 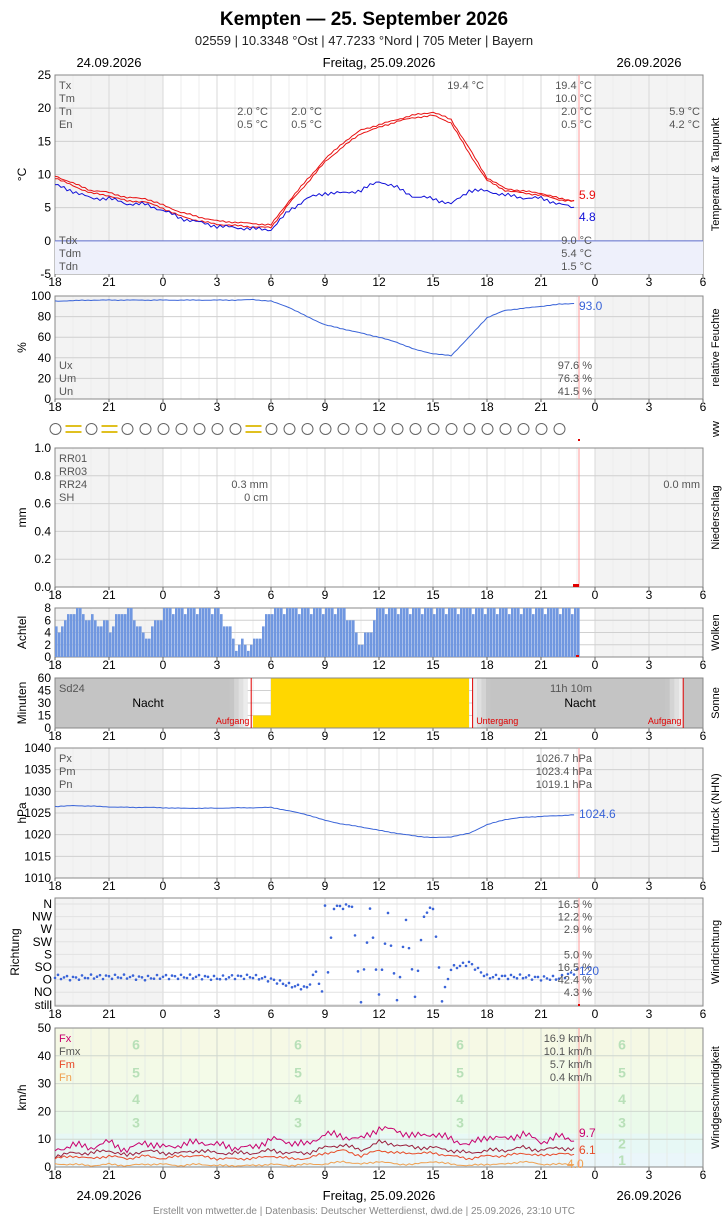 What do you see at coordinates (576, 125) in the screenshot?
I see `temp-value: 0.5 °C` at bounding box center [576, 125].